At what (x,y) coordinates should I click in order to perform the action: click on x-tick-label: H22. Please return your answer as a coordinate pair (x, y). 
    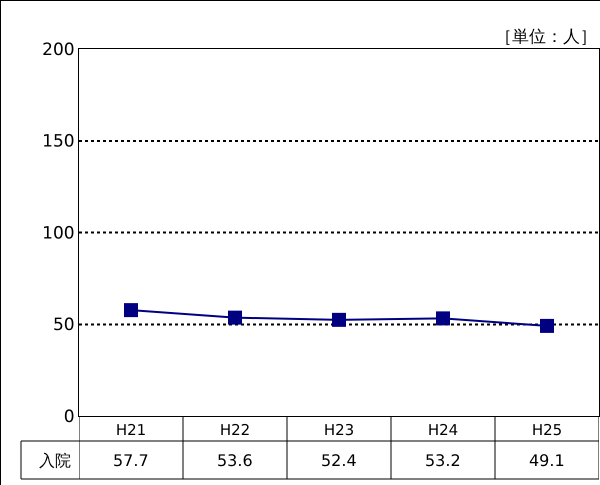
    Looking at the image, I should click on (235, 430).